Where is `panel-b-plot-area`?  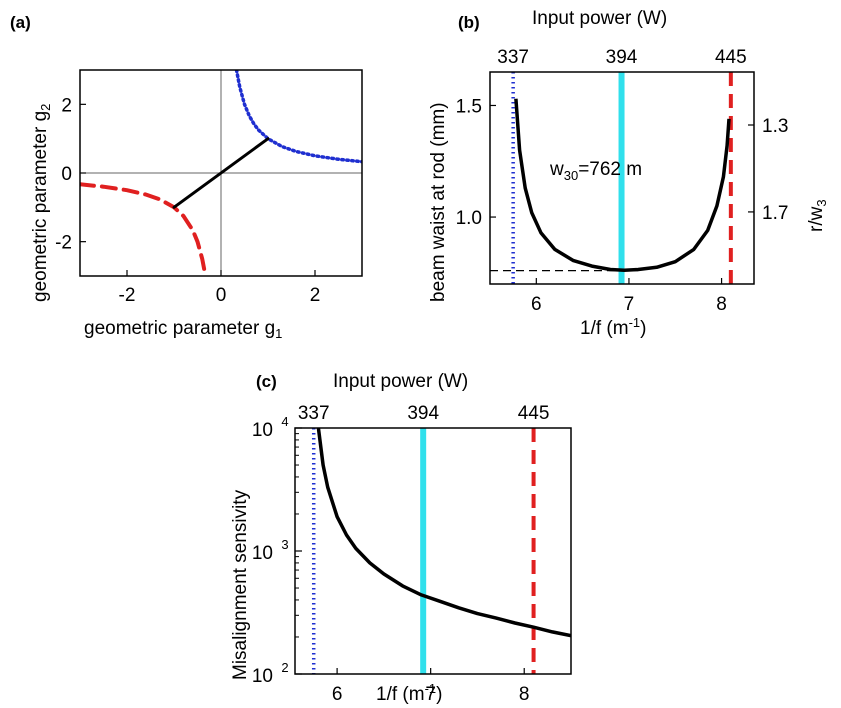
panel-b-plot-area is located at coordinates (611, 178).